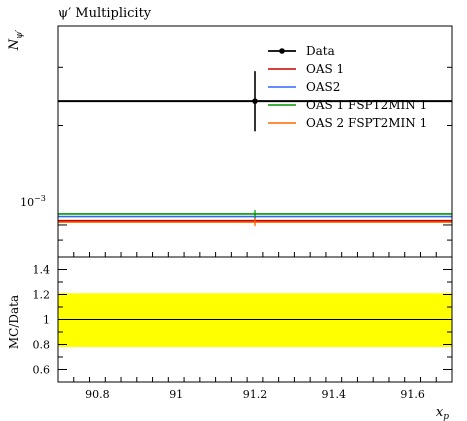 The width and height of the screenshot is (467, 421). What do you see at coordinates (282, 51) in the screenshot?
I see `legend-marker-data` at bounding box center [282, 51].